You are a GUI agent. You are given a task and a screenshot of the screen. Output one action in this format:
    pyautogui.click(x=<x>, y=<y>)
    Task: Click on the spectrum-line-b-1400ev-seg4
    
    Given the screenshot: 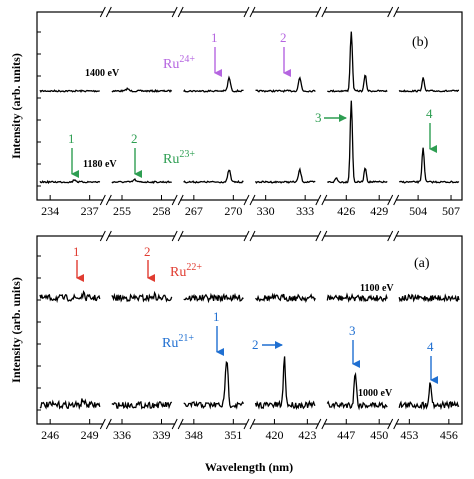 What is the action you would take?
    pyautogui.click(x=285, y=84)
    